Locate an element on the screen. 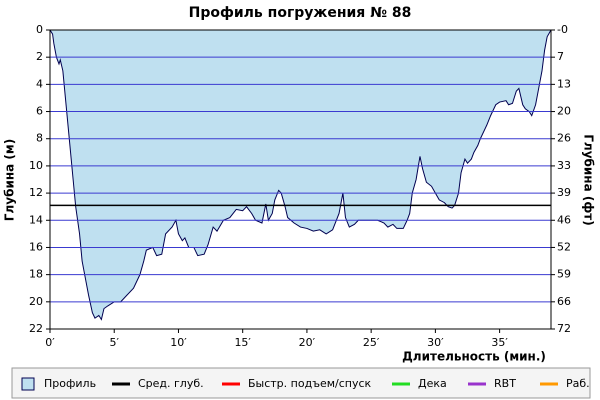 This screenshot has width=600, height=400. legend-label: Профиль is located at coordinates (70, 383).